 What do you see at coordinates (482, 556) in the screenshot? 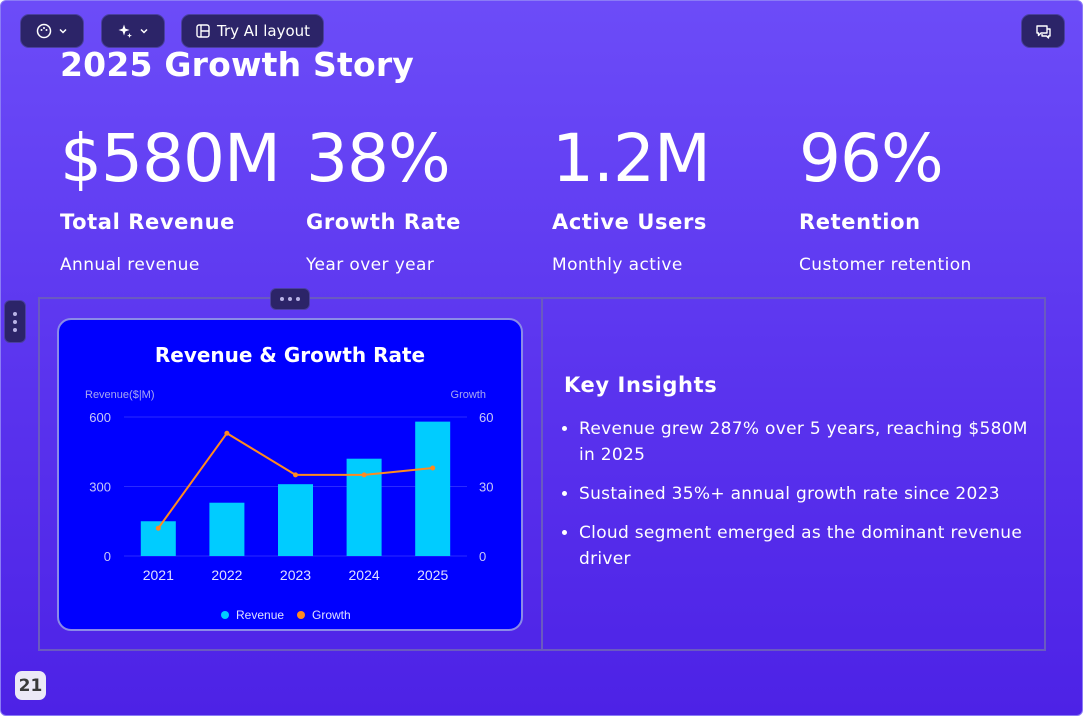
I see `y2-tick-label: 0` at bounding box center [482, 556].